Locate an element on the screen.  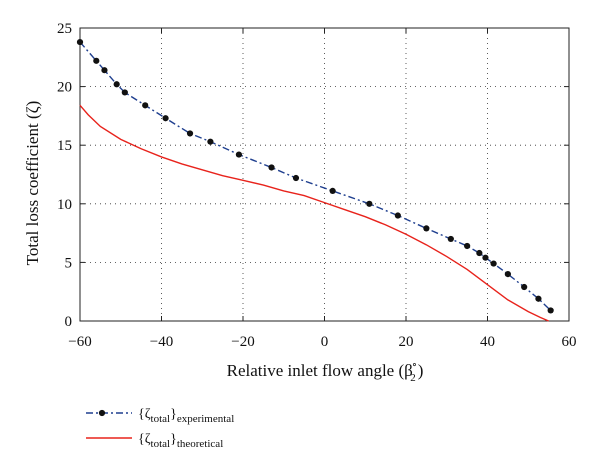
legend-theoretical-close: } is located at coordinates (173, 439).